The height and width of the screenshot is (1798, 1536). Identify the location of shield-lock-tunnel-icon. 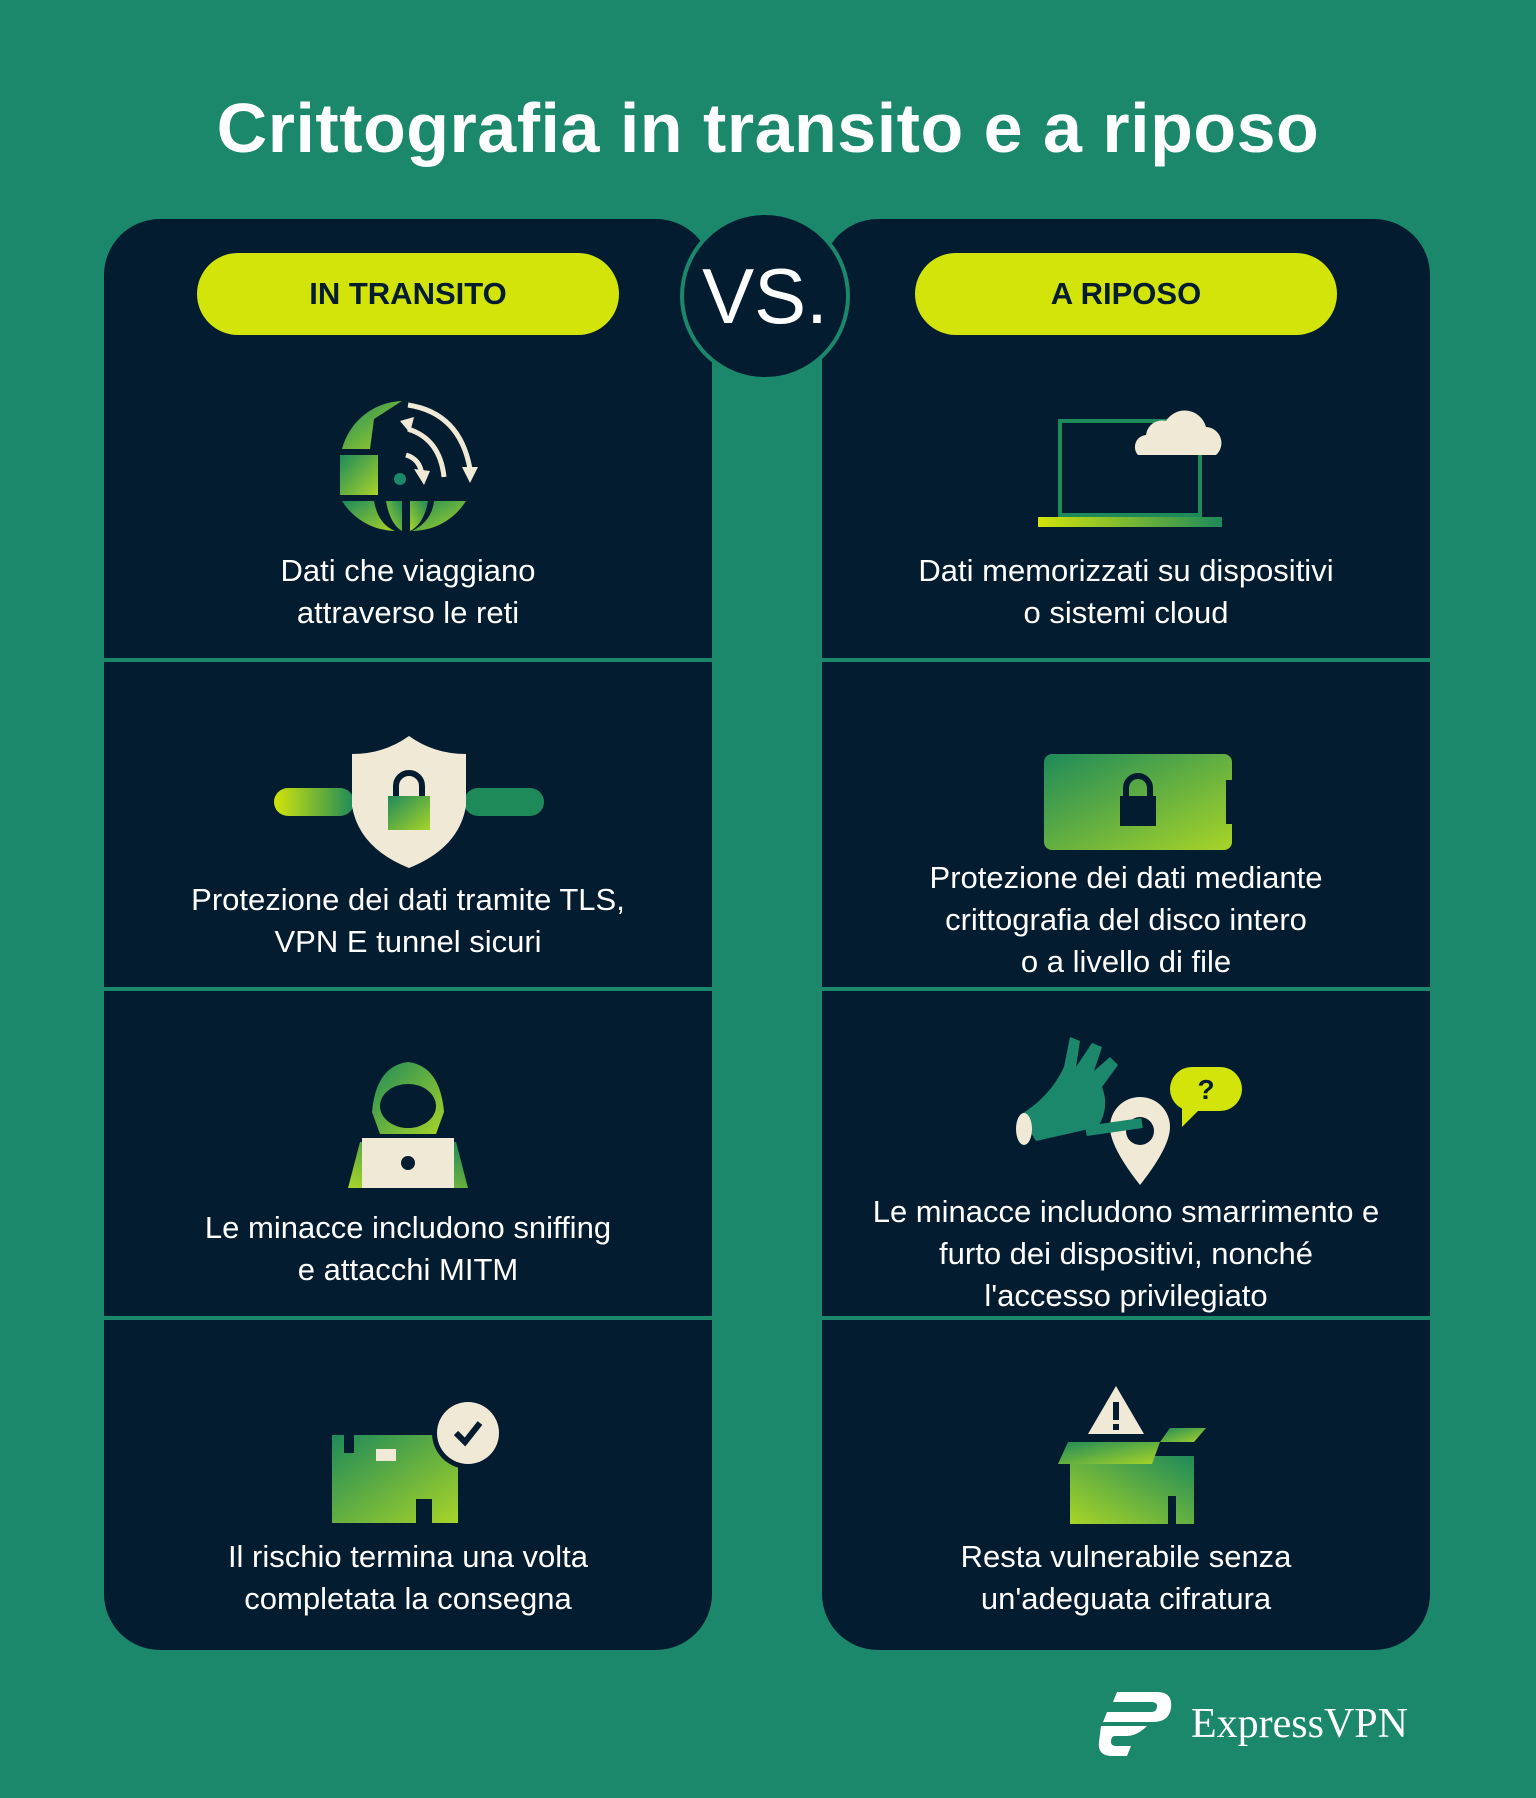
(409, 802).